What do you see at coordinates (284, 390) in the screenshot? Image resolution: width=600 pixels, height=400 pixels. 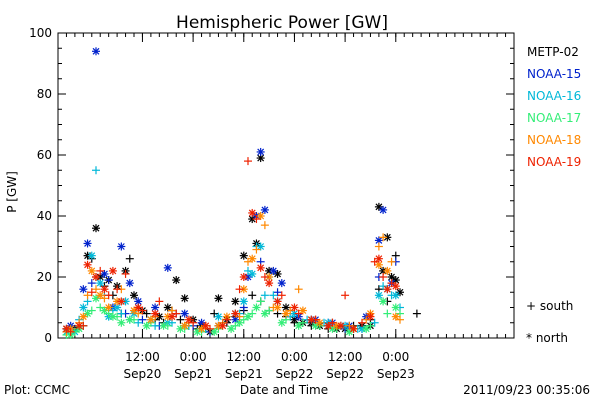 I see `x-axis-label: Date and Time` at bounding box center [284, 390].